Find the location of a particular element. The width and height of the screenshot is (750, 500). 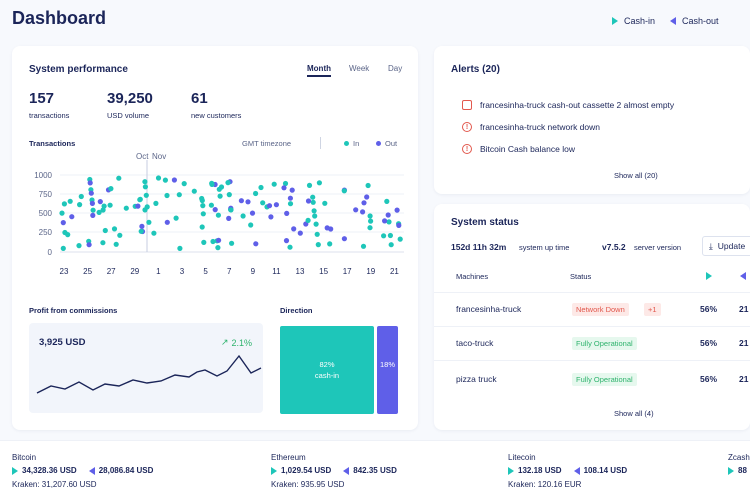

ticker-values: 132.18 USD 108.14 USD is located at coordinates (567, 470).